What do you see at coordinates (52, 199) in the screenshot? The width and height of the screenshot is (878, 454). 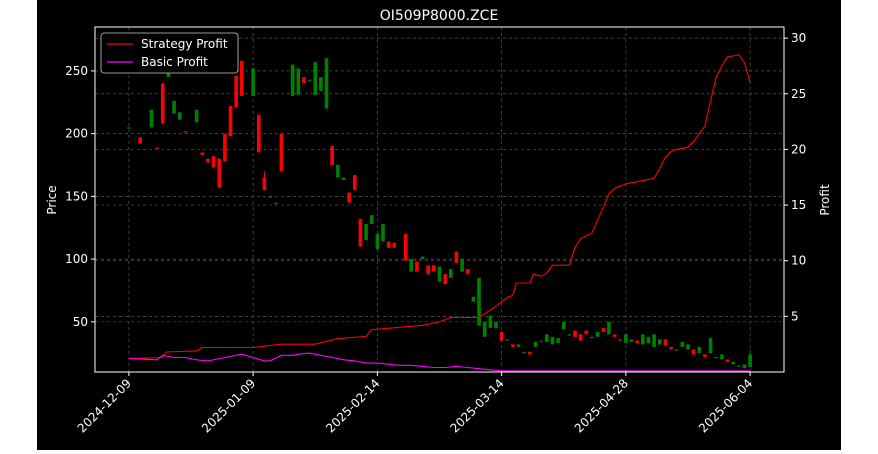 I see `left-axis-label: Price` at bounding box center [52, 199].